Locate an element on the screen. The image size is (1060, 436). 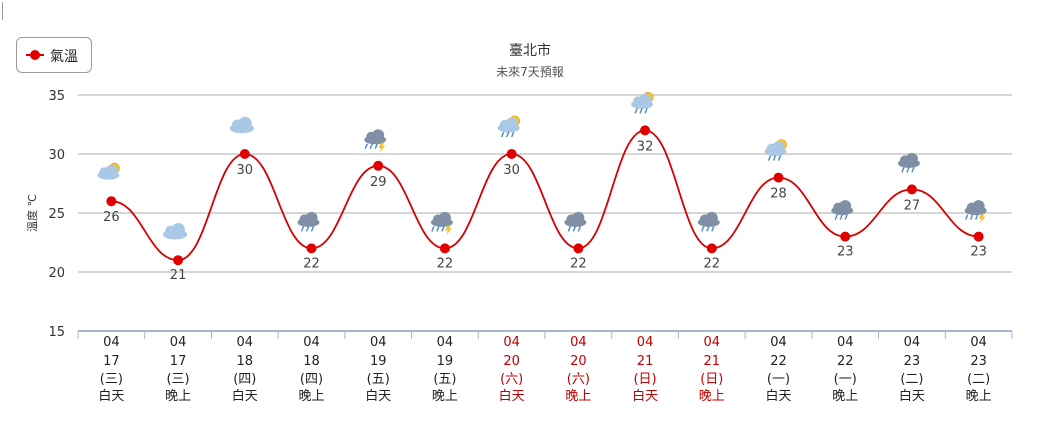
x-label-weekday: (六) is located at coordinates (511, 379).